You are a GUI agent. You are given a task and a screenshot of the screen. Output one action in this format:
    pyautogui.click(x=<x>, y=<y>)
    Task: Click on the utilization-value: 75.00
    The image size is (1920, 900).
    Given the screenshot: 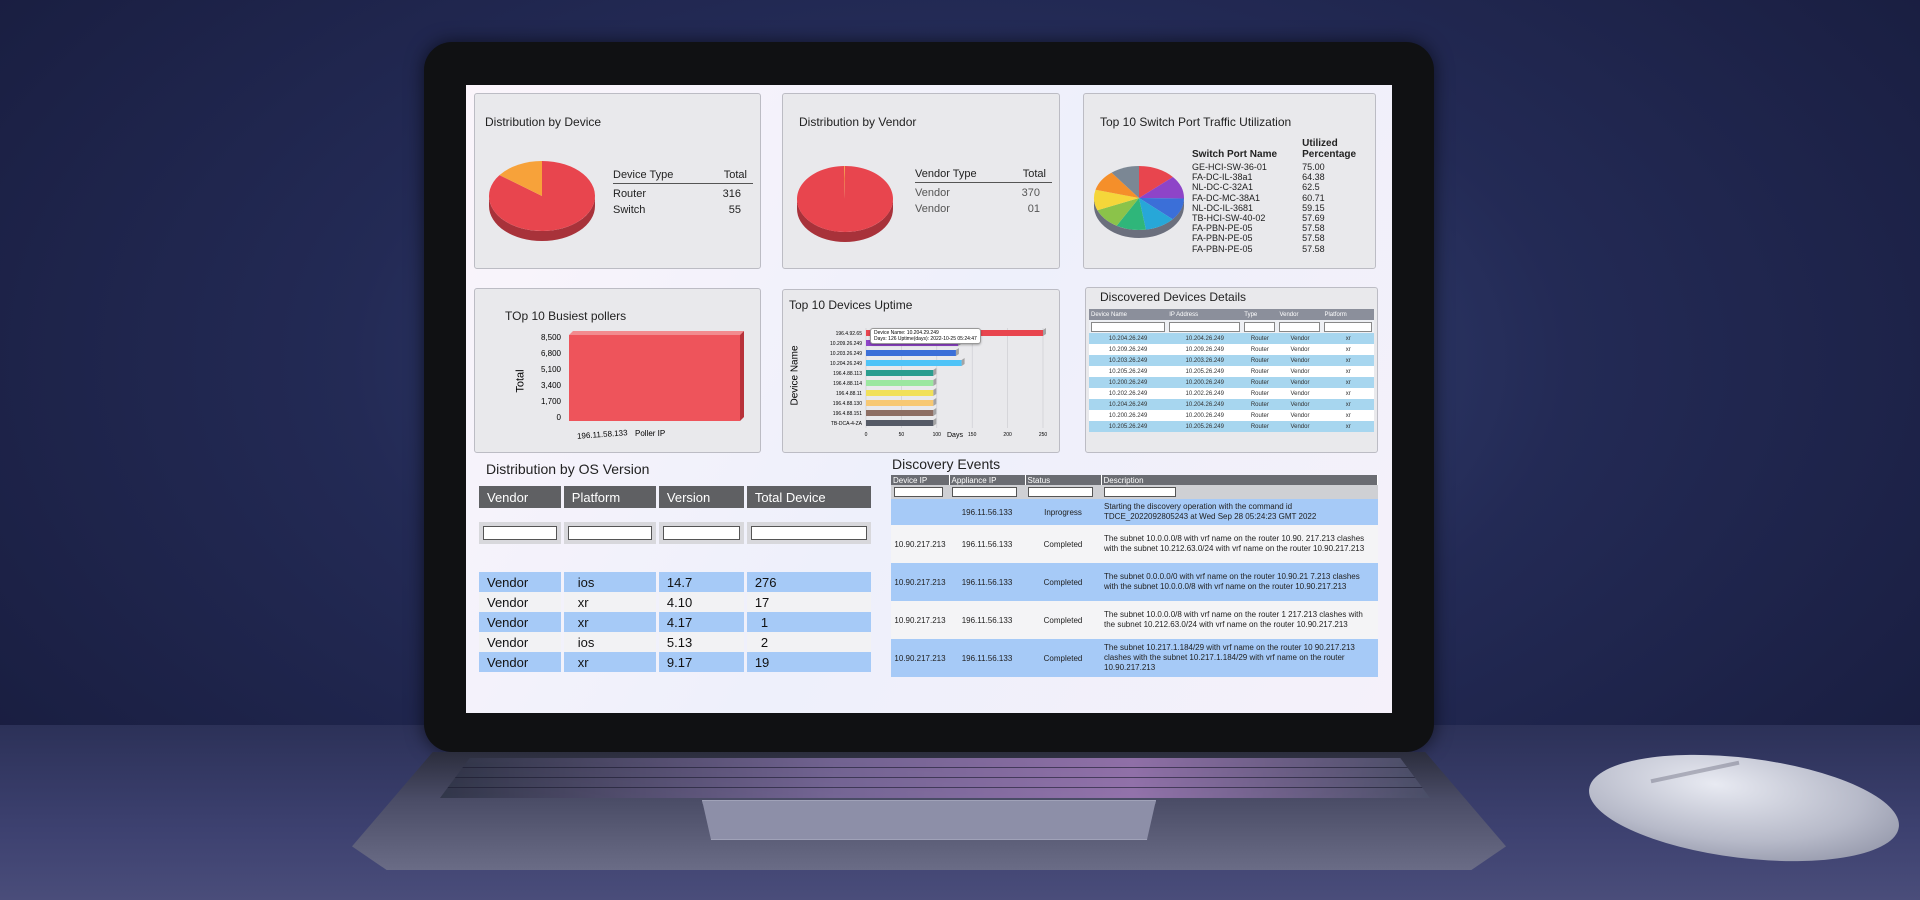 What is the action you would take?
    pyautogui.click(x=1313, y=167)
    